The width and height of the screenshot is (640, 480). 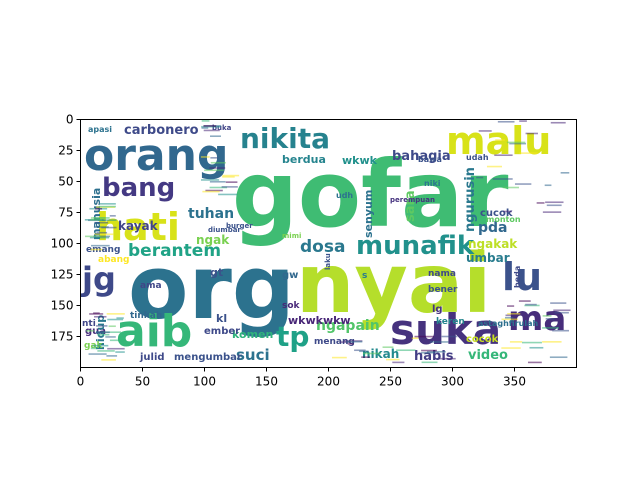 What do you see at coordinates (432, 183) in the screenshot?
I see `cloud-word: niki` at bounding box center [432, 183].